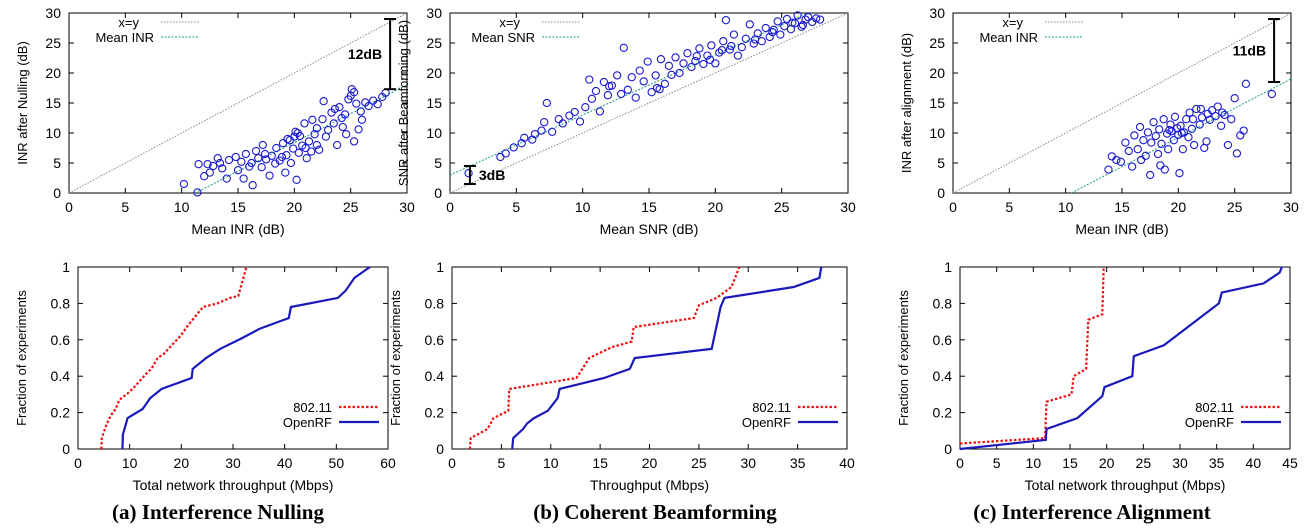 The height and width of the screenshot is (529, 1310). I want to click on y-tick-label: 0, so click(57, 193).